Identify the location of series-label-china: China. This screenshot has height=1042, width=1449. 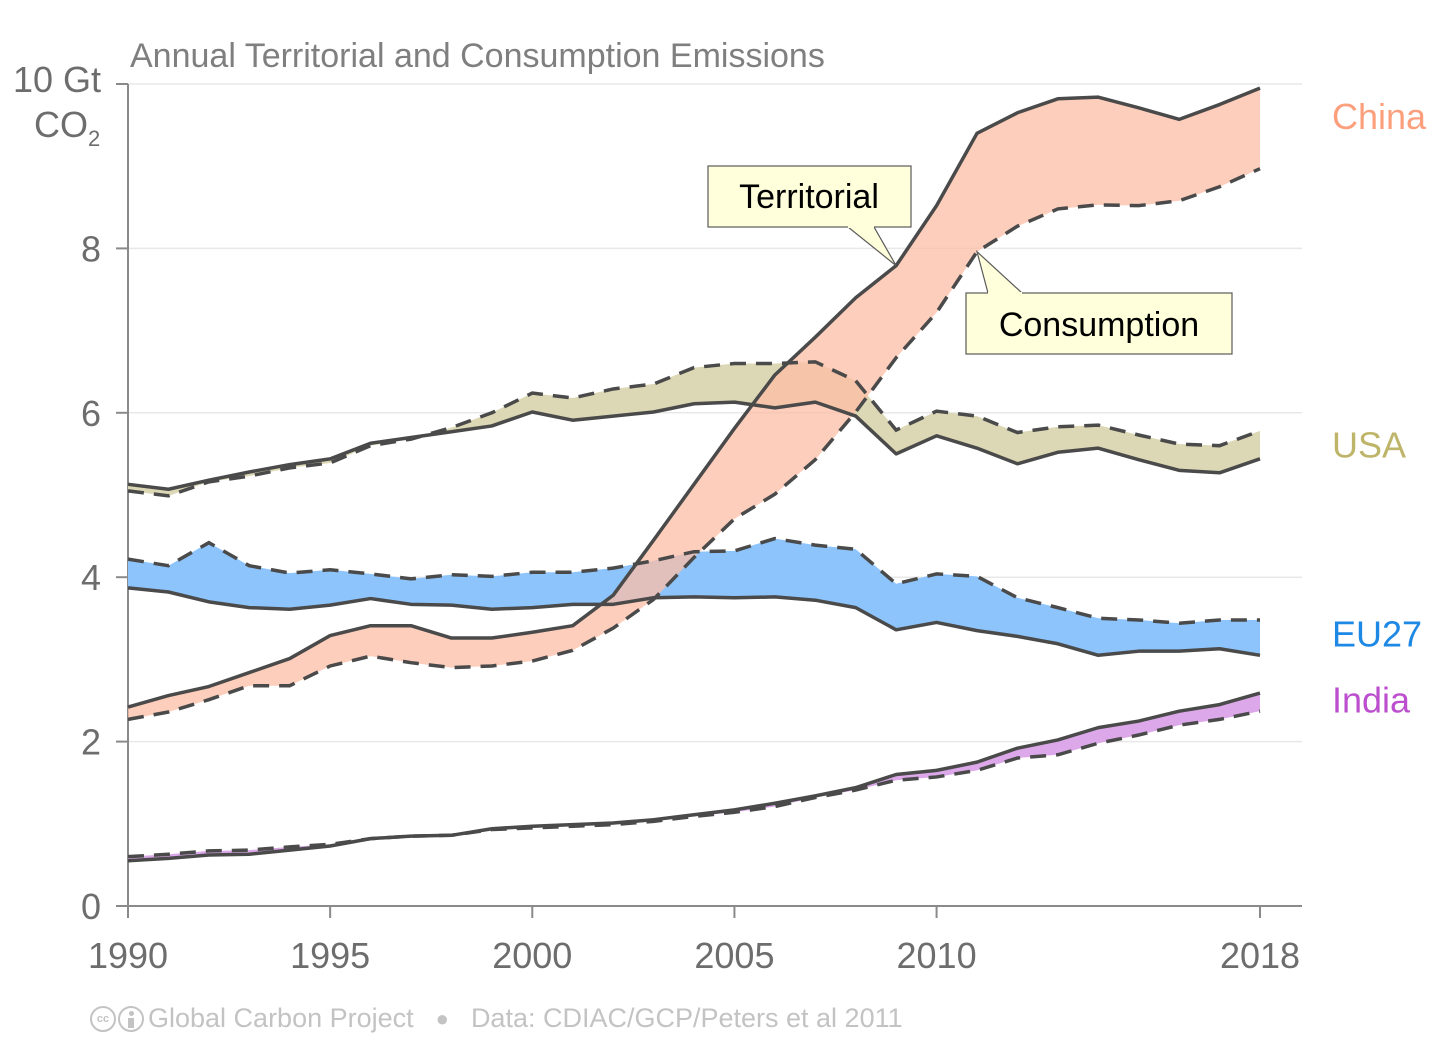
(1379, 116).